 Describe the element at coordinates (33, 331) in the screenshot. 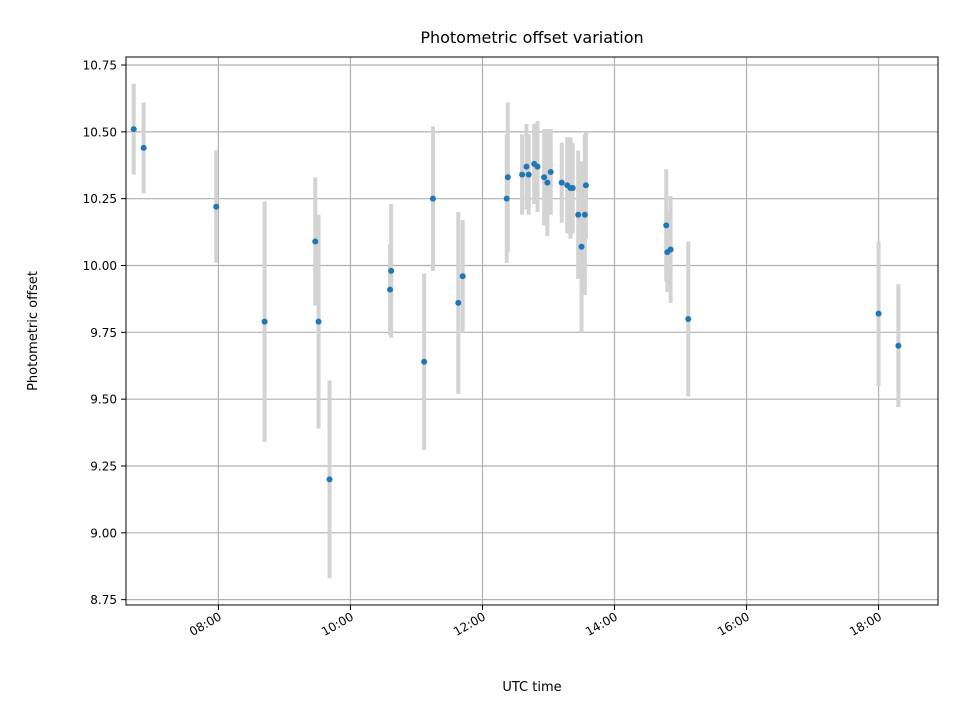

I see `y-axis-label: Photometric offset` at that location.